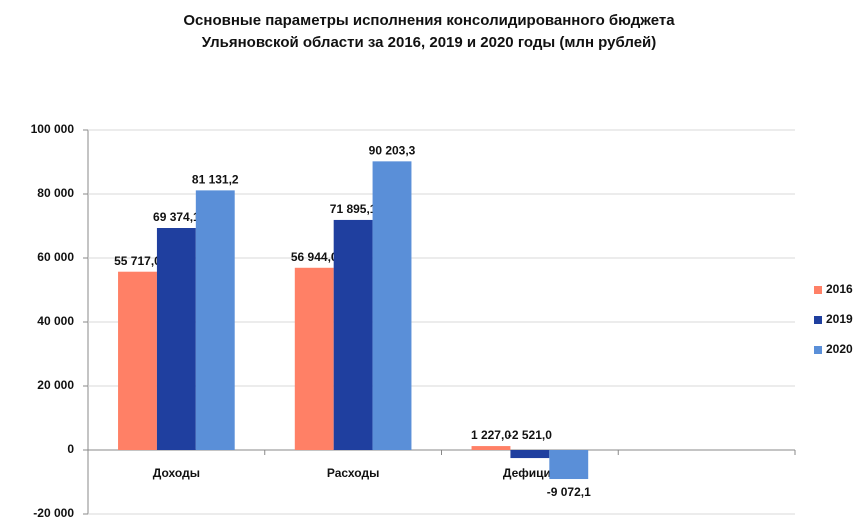  Describe the element at coordinates (392, 151) in the screenshot. I see `data-label: 90 203,3` at that location.